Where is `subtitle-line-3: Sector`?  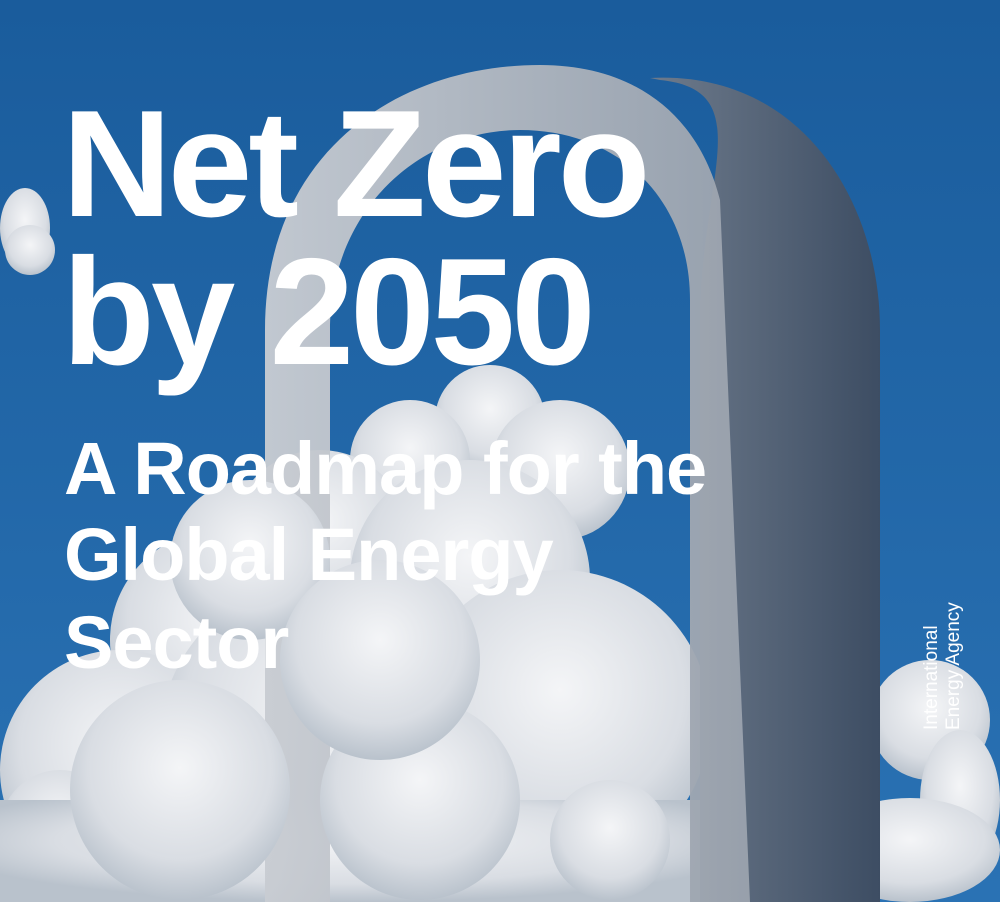
subtitle-line-3: Sector is located at coordinates (176, 642).